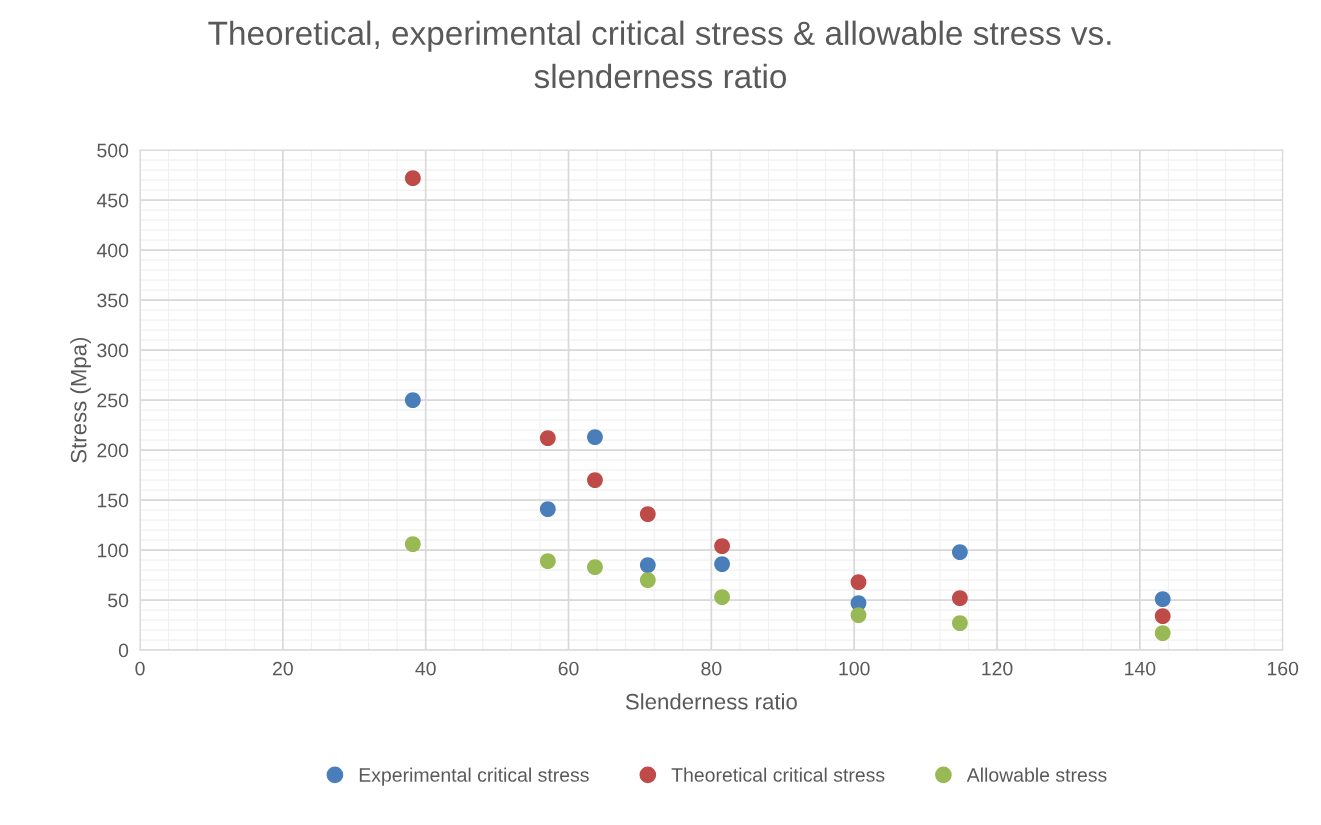  Describe the element at coordinates (711, 668) in the screenshot. I see `x-tick-label: 80` at that location.